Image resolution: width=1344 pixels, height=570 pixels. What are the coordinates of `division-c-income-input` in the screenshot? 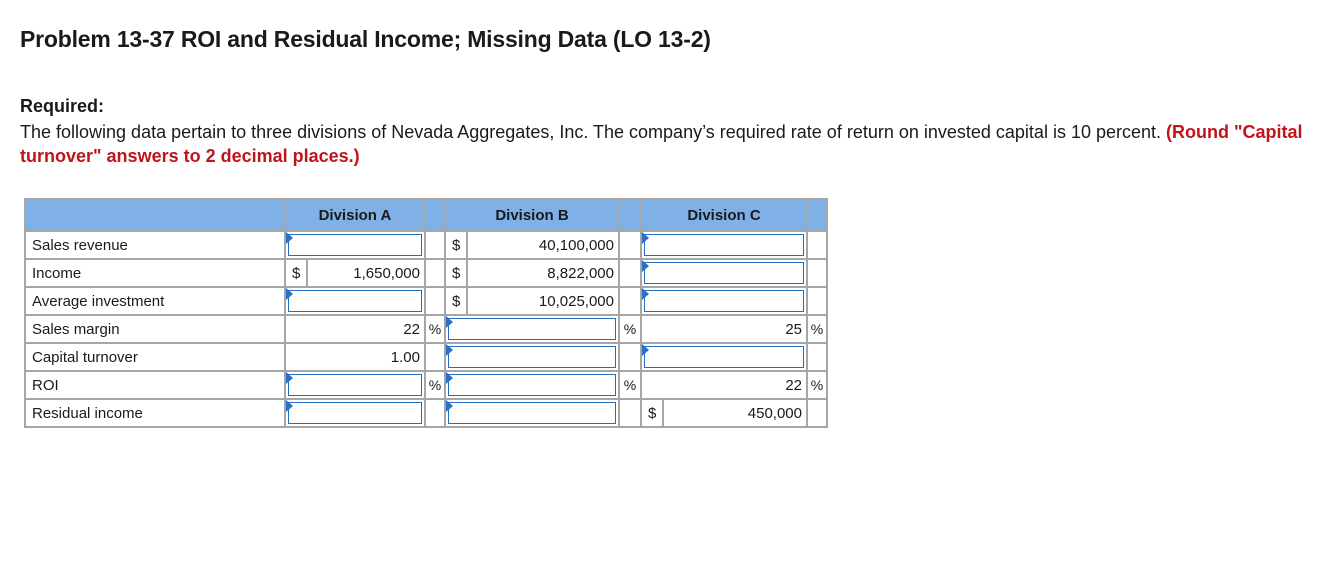 It's located at (724, 273).